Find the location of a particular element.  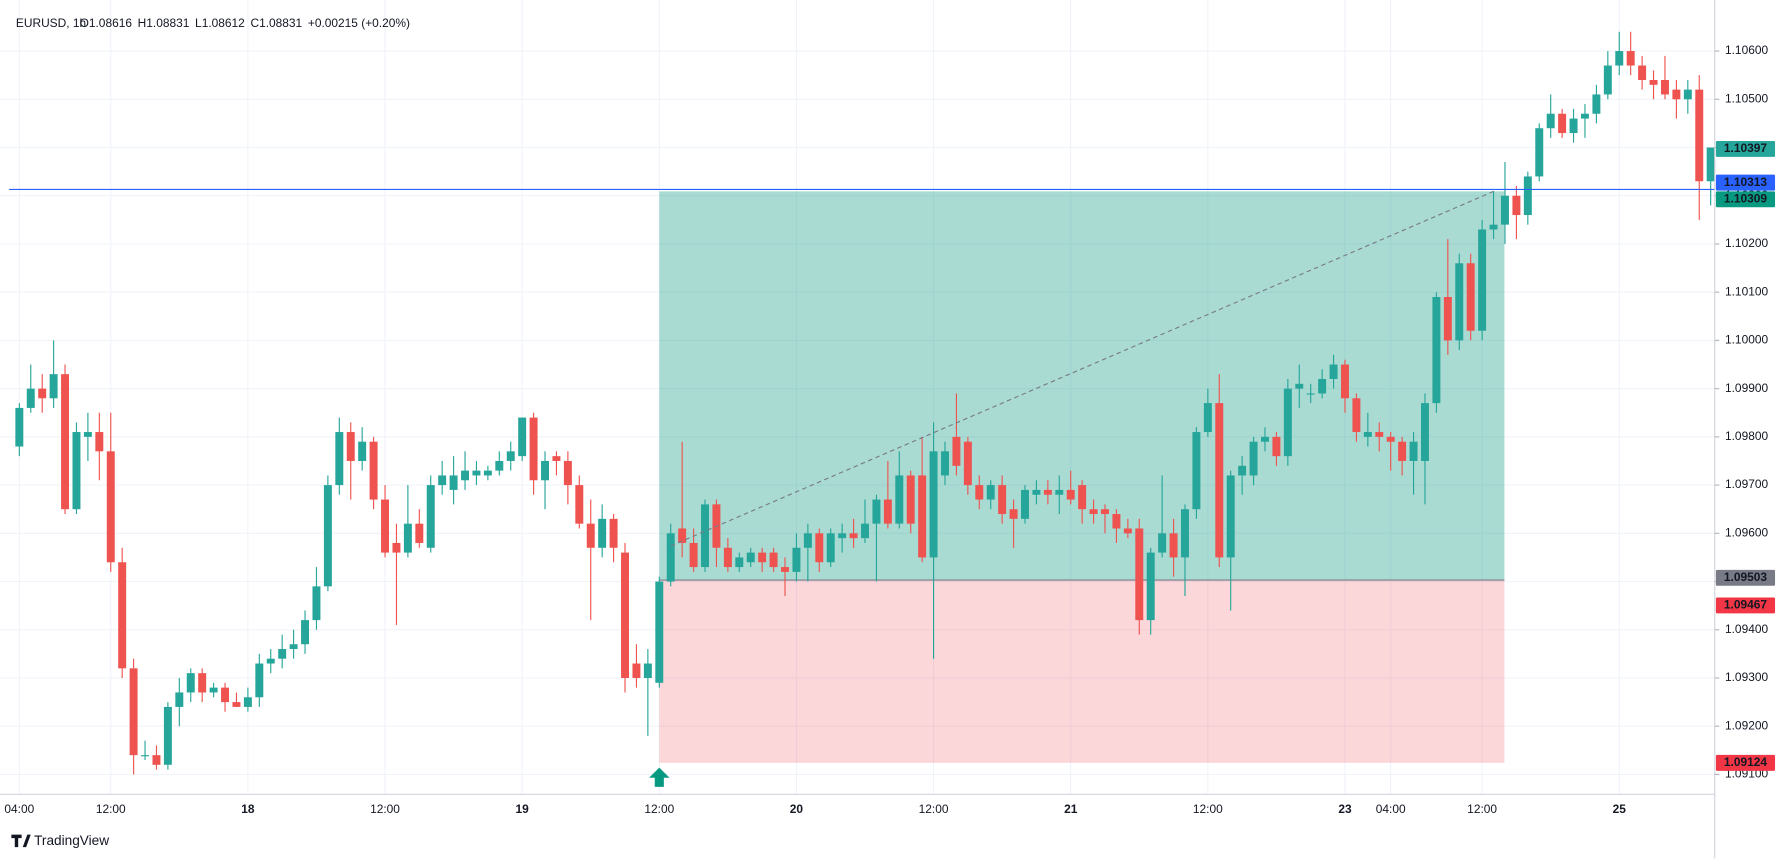

legend-item: L1.08612 is located at coordinates (220, 23).